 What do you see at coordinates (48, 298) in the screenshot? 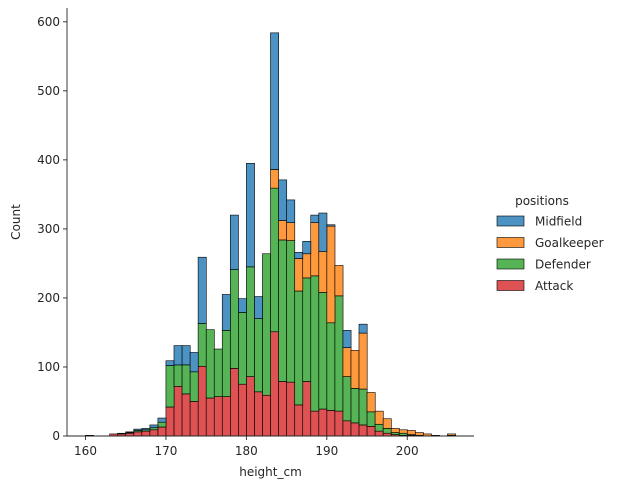
I see `y-tick-label: 200` at bounding box center [48, 298].